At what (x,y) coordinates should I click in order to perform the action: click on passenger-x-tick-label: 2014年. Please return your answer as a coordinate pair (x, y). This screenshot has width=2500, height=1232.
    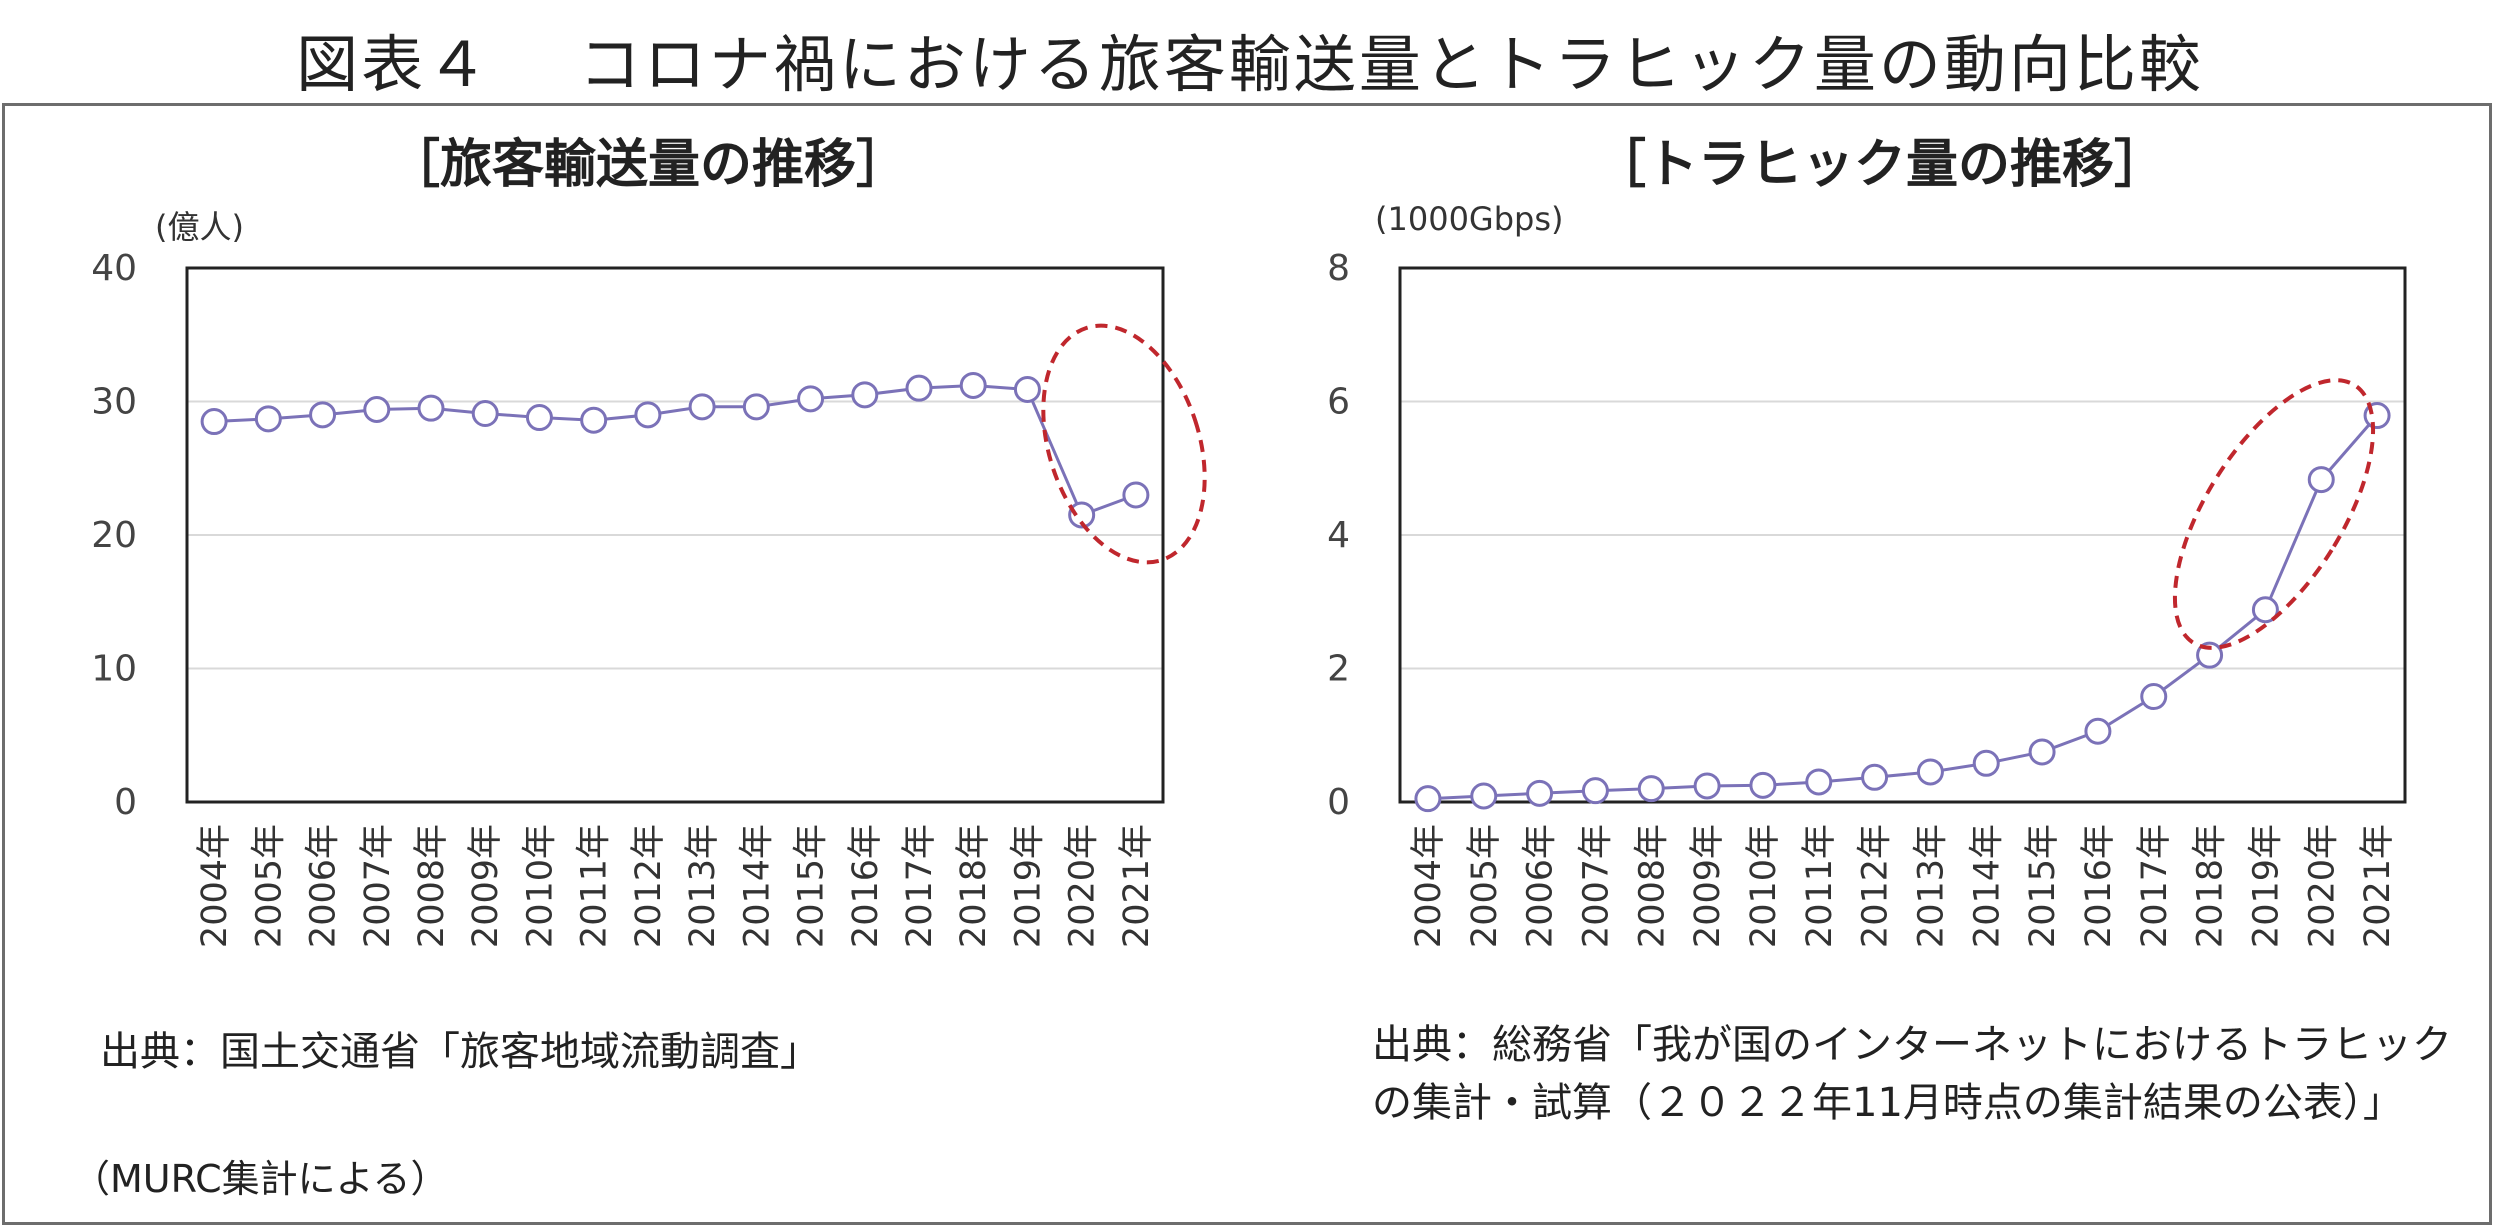
    Looking at the image, I should click on (757, 886).